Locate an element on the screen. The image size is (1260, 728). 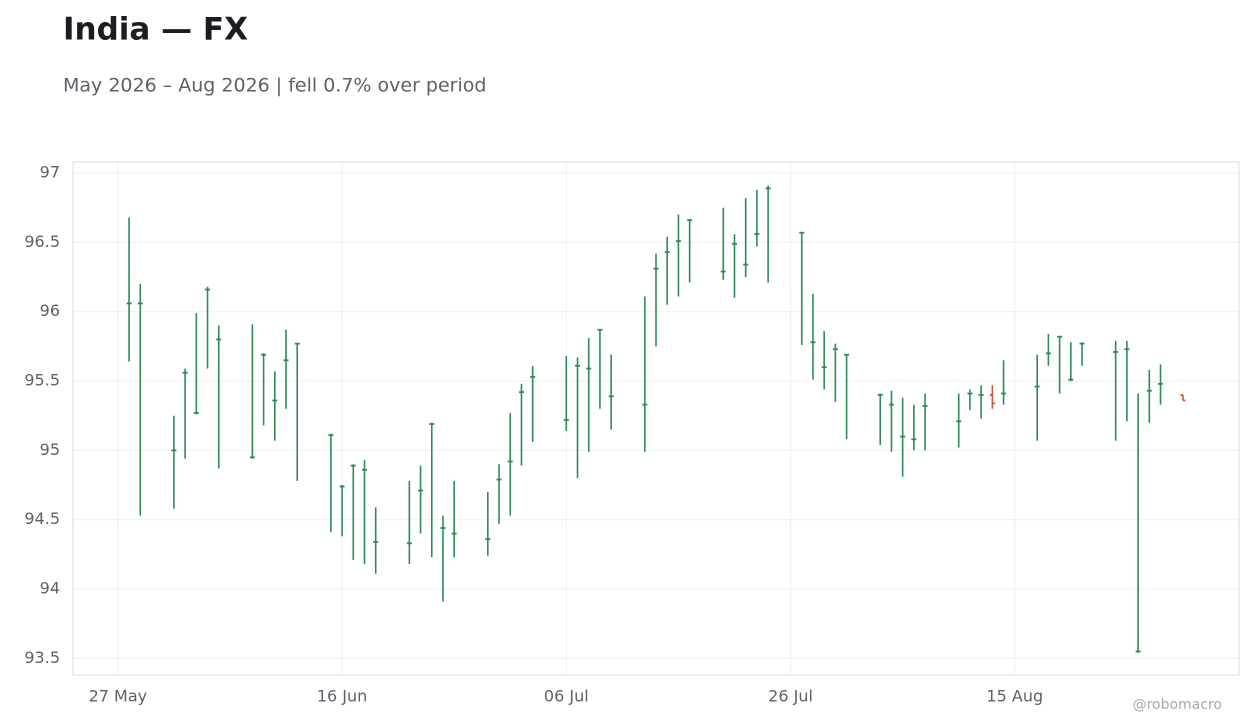
x-tick-label: 15 Aug is located at coordinates (1014, 696).